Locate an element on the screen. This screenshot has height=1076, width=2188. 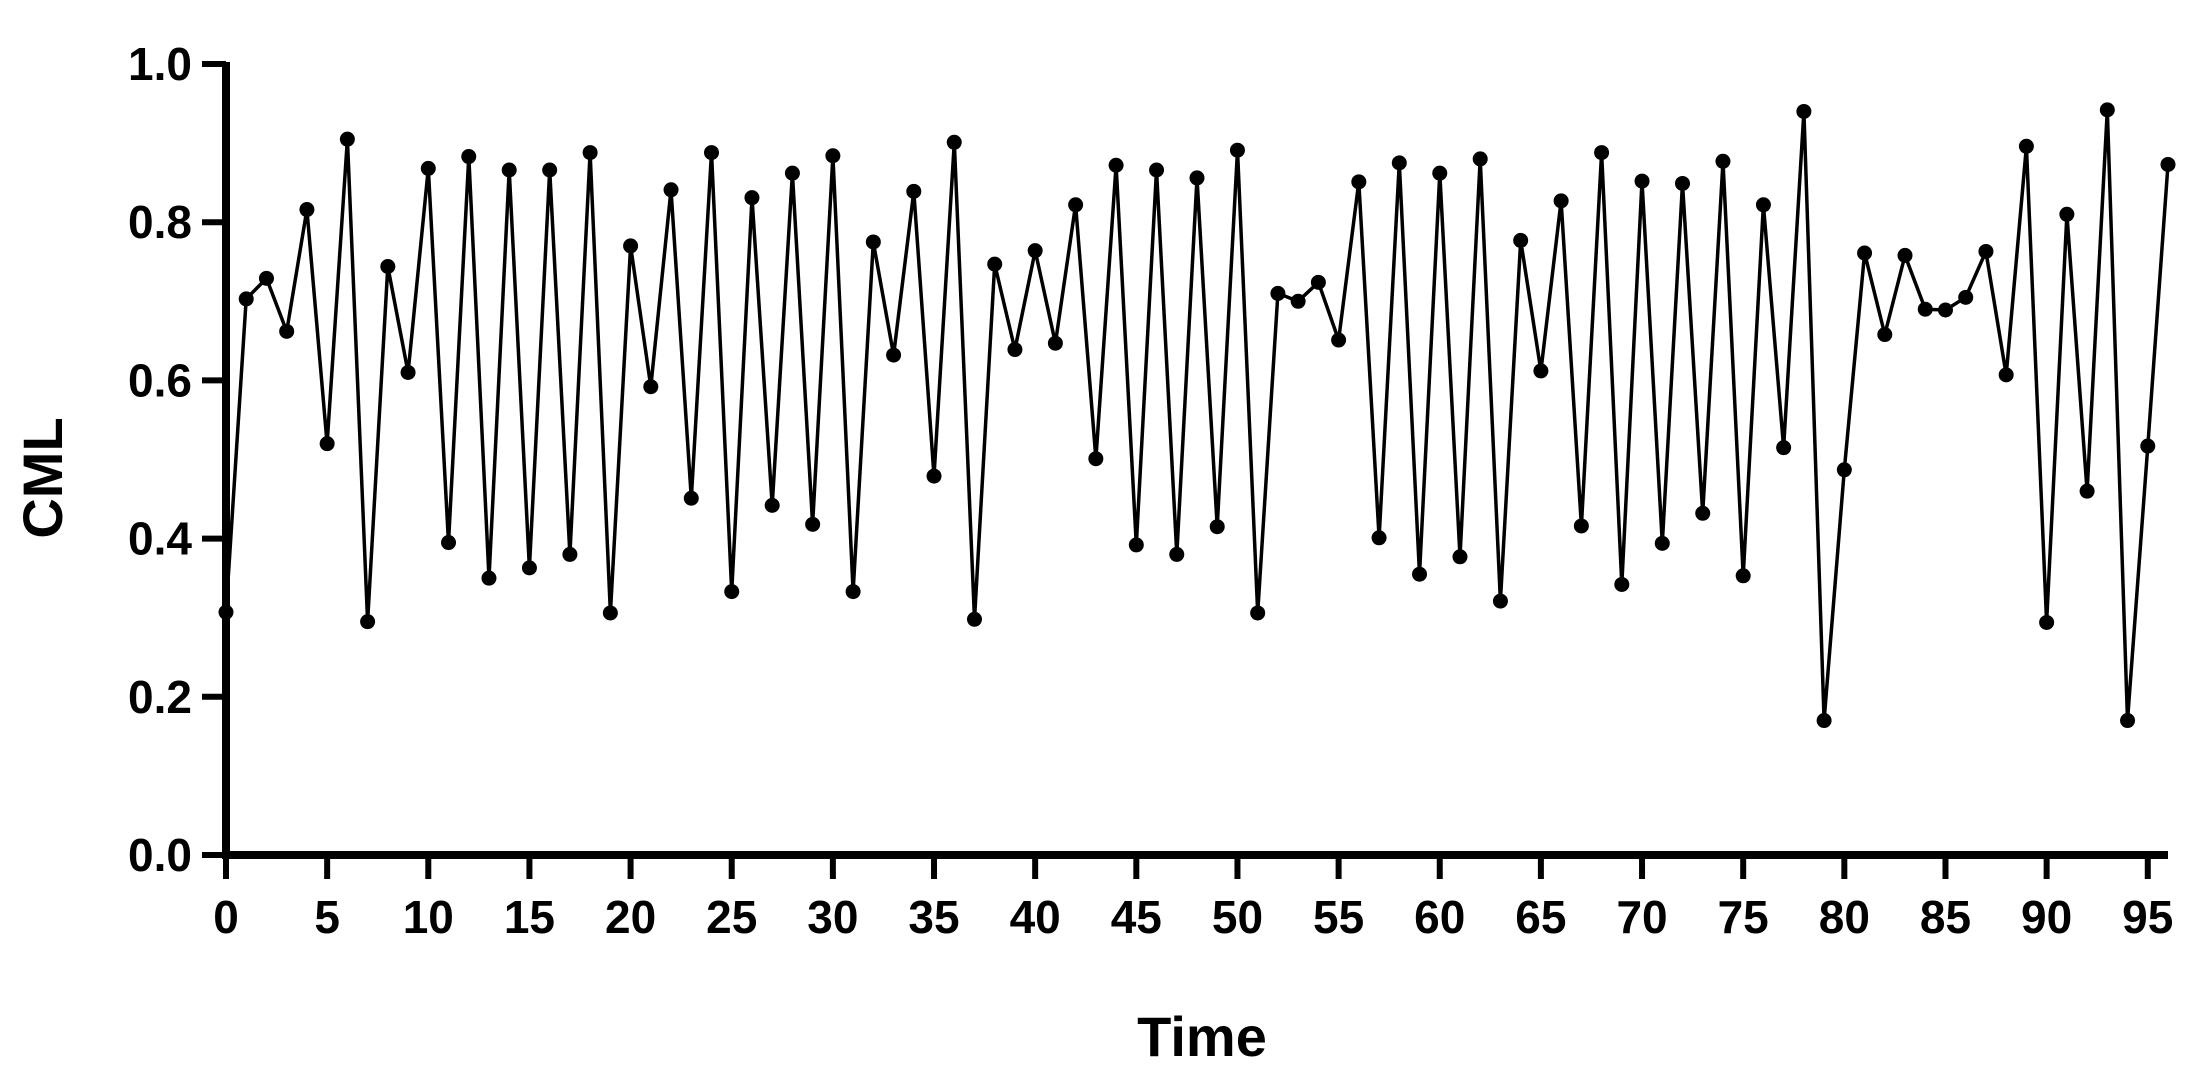
x-tick-label: 90 is located at coordinates (2046, 917).